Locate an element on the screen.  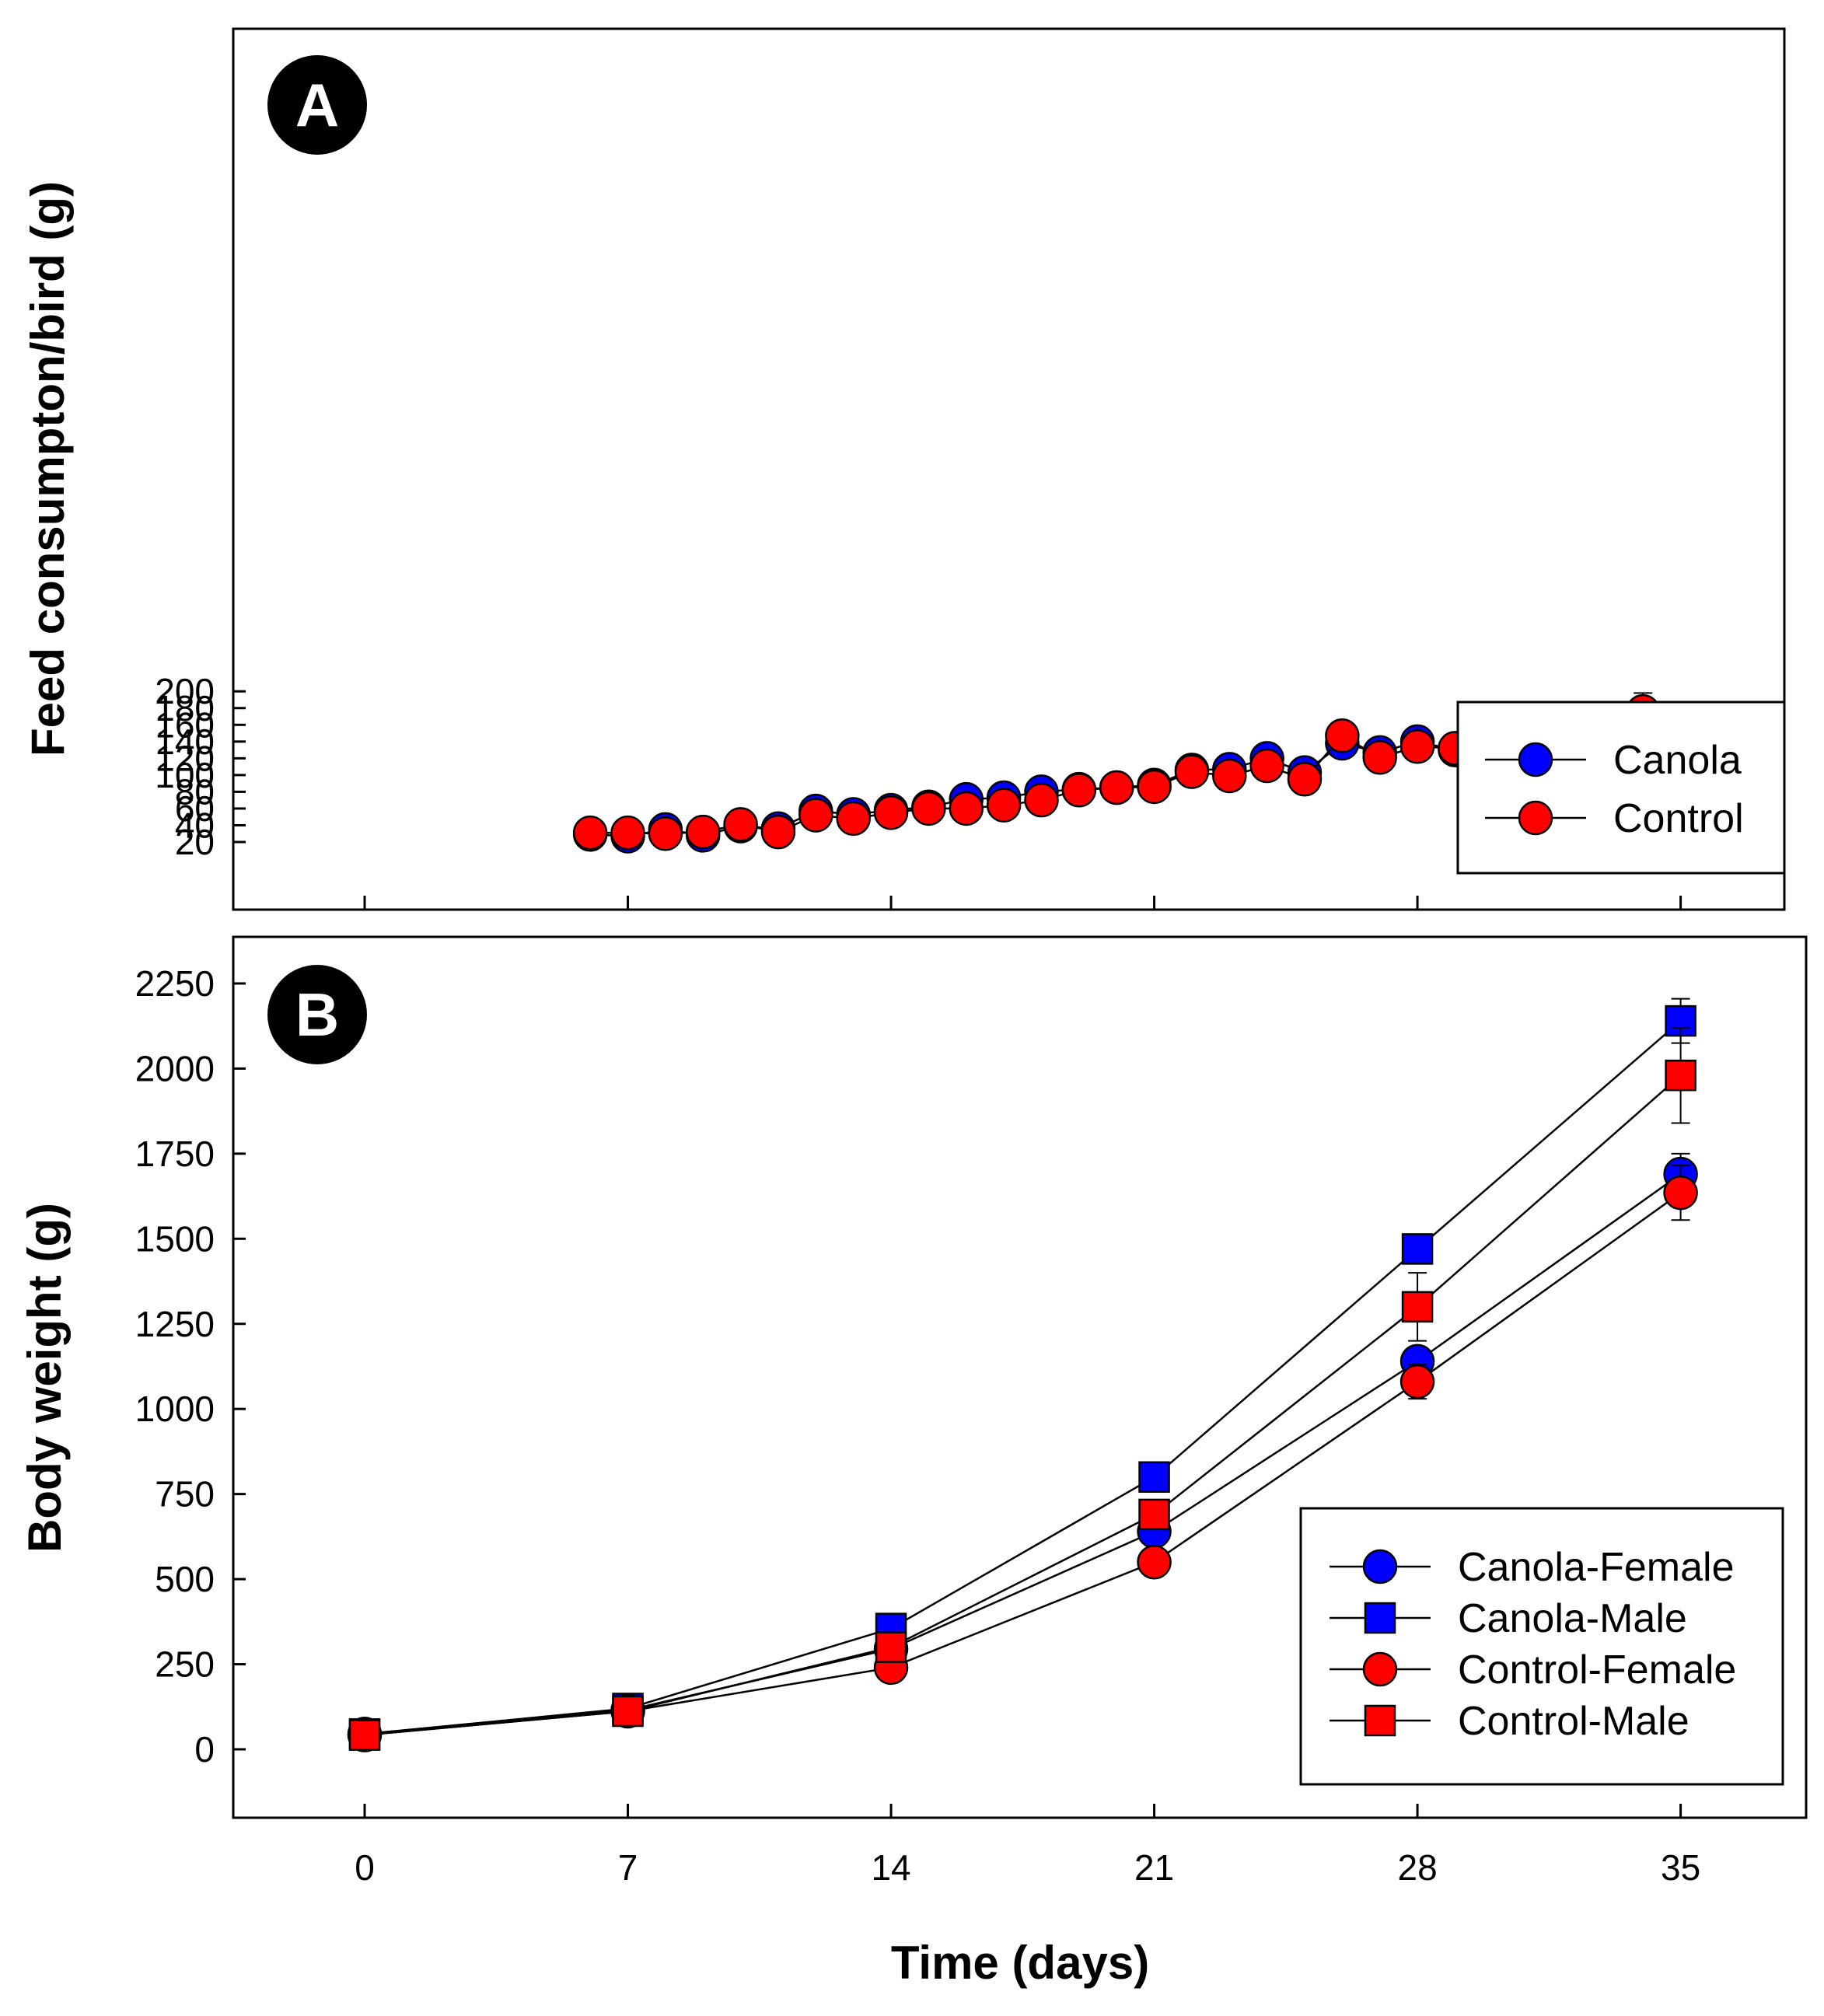
legend-item: Canola is located at coordinates (1613, 760).